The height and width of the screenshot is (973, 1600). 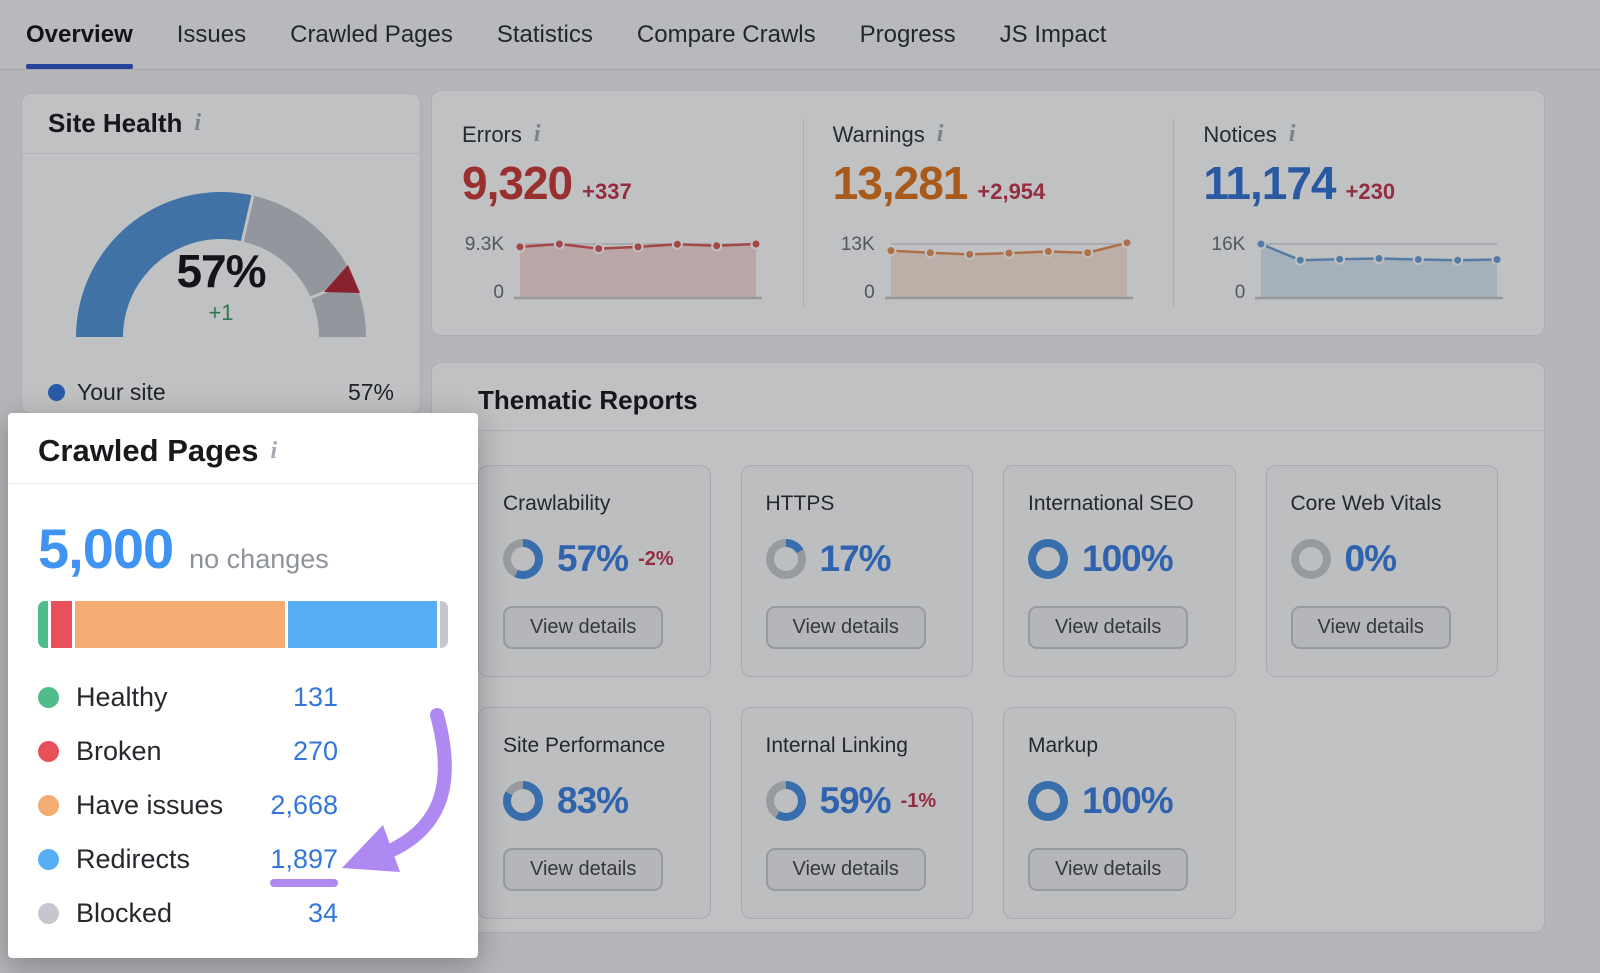 I want to click on thematic-reports-title: Thematic Reports, so click(x=588, y=400).